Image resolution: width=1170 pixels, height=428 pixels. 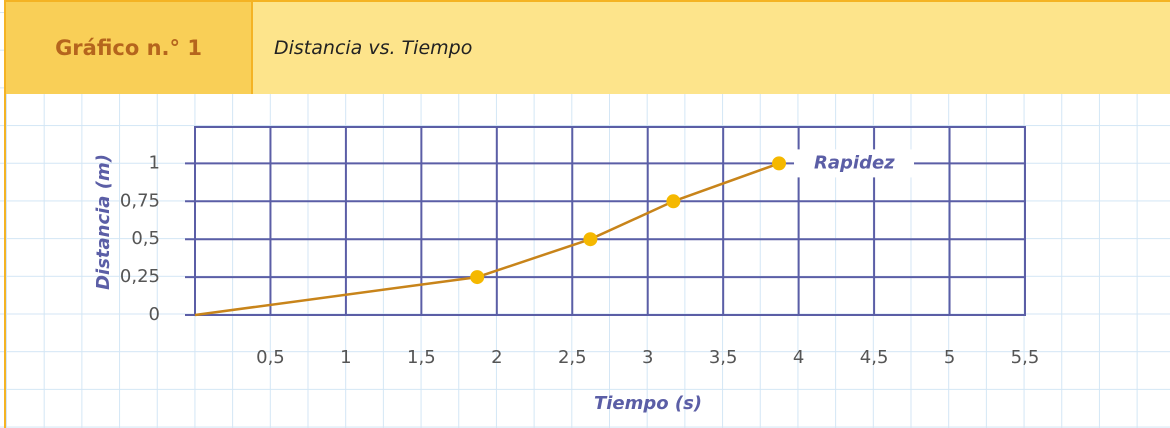 What do you see at coordinates (572, 357) in the screenshot?
I see `x-tick-label: 2,5` at bounding box center [572, 357].